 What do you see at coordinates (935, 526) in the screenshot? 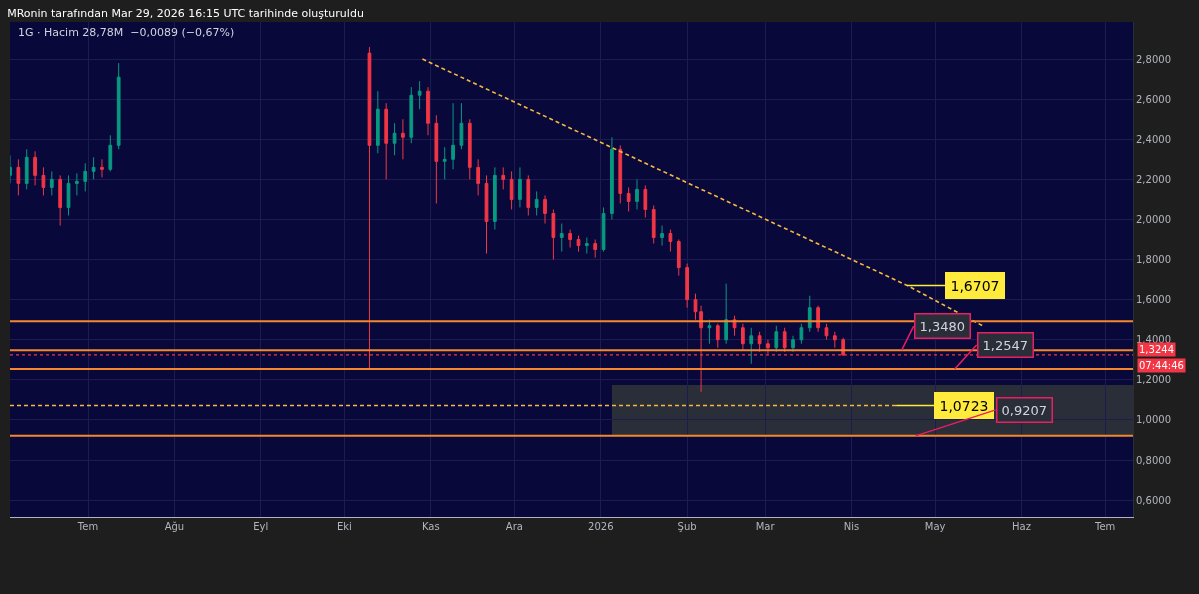
I see `x-tick-label: May` at bounding box center [935, 526].